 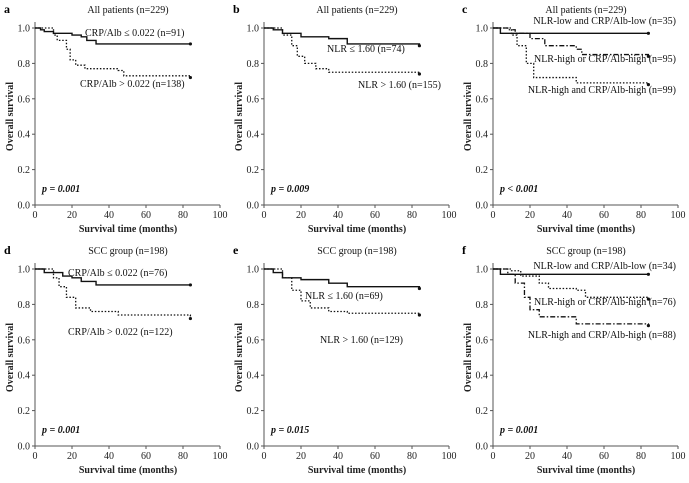 I want to click on series-label: NLR > 1.60 (n=129), so click(x=361, y=340).